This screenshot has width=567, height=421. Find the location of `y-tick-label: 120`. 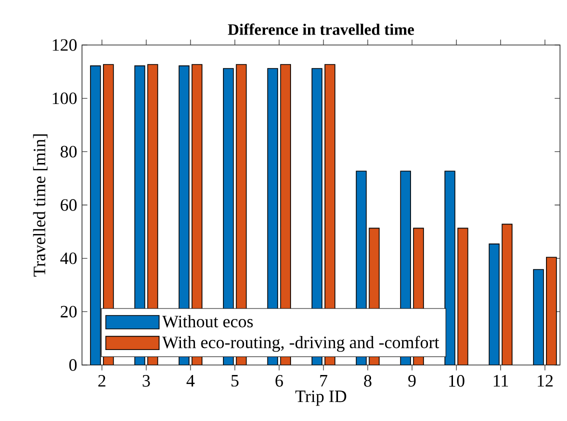

y-tick-label: 120 is located at coordinates (64, 45).